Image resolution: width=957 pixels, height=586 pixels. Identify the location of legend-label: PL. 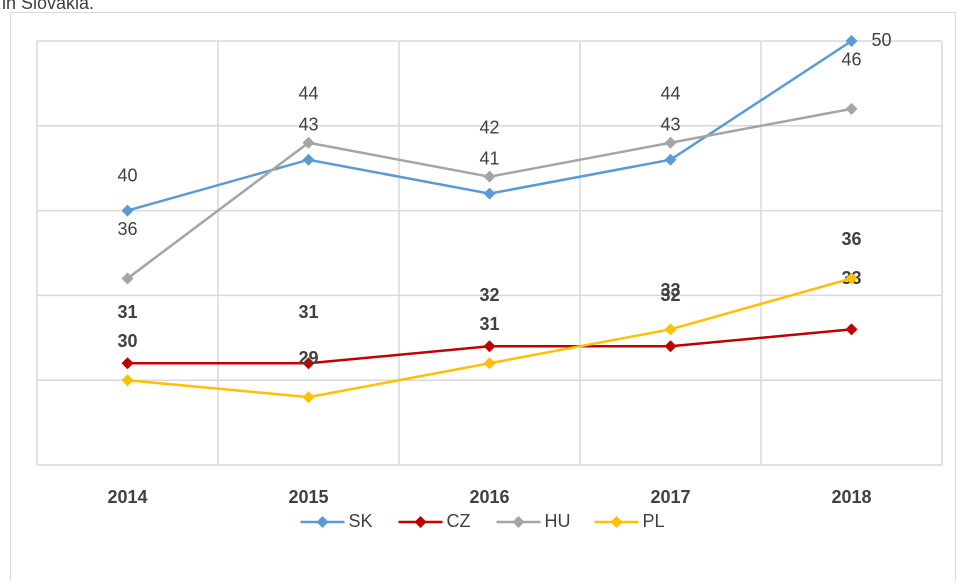
(654, 521).